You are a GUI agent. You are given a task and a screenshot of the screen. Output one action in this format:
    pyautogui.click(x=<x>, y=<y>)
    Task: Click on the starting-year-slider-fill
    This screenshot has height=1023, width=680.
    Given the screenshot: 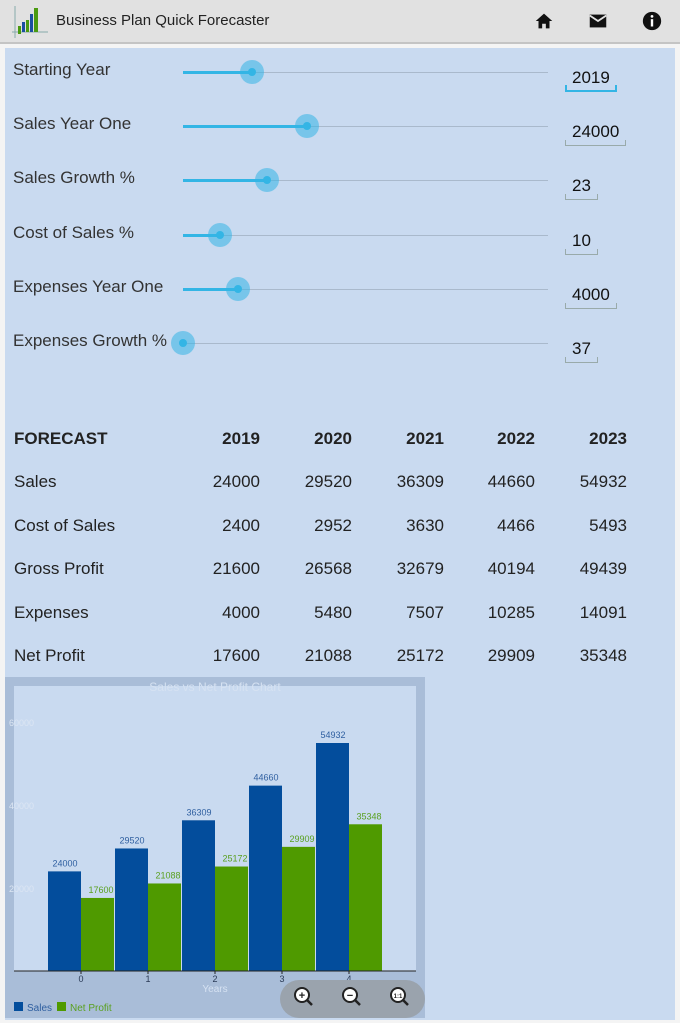 What is the action you would take?
    pyautogui.click(x=218, y=72)
    